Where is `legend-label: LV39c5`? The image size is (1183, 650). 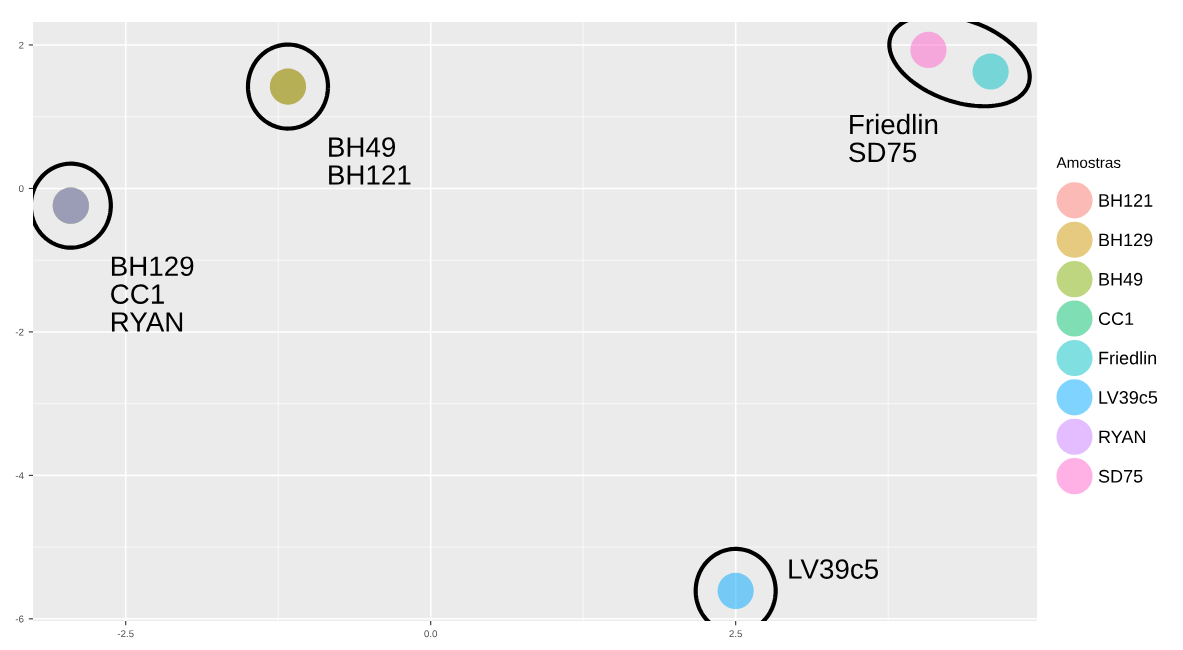
legend-label: LV39c5 is located at coordinates (1128, 397).